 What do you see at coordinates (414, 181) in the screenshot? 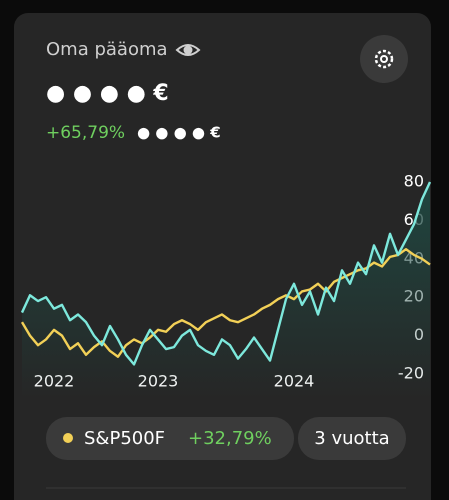
I see `y-tick-label: 80` at bounding box center [414, 181].